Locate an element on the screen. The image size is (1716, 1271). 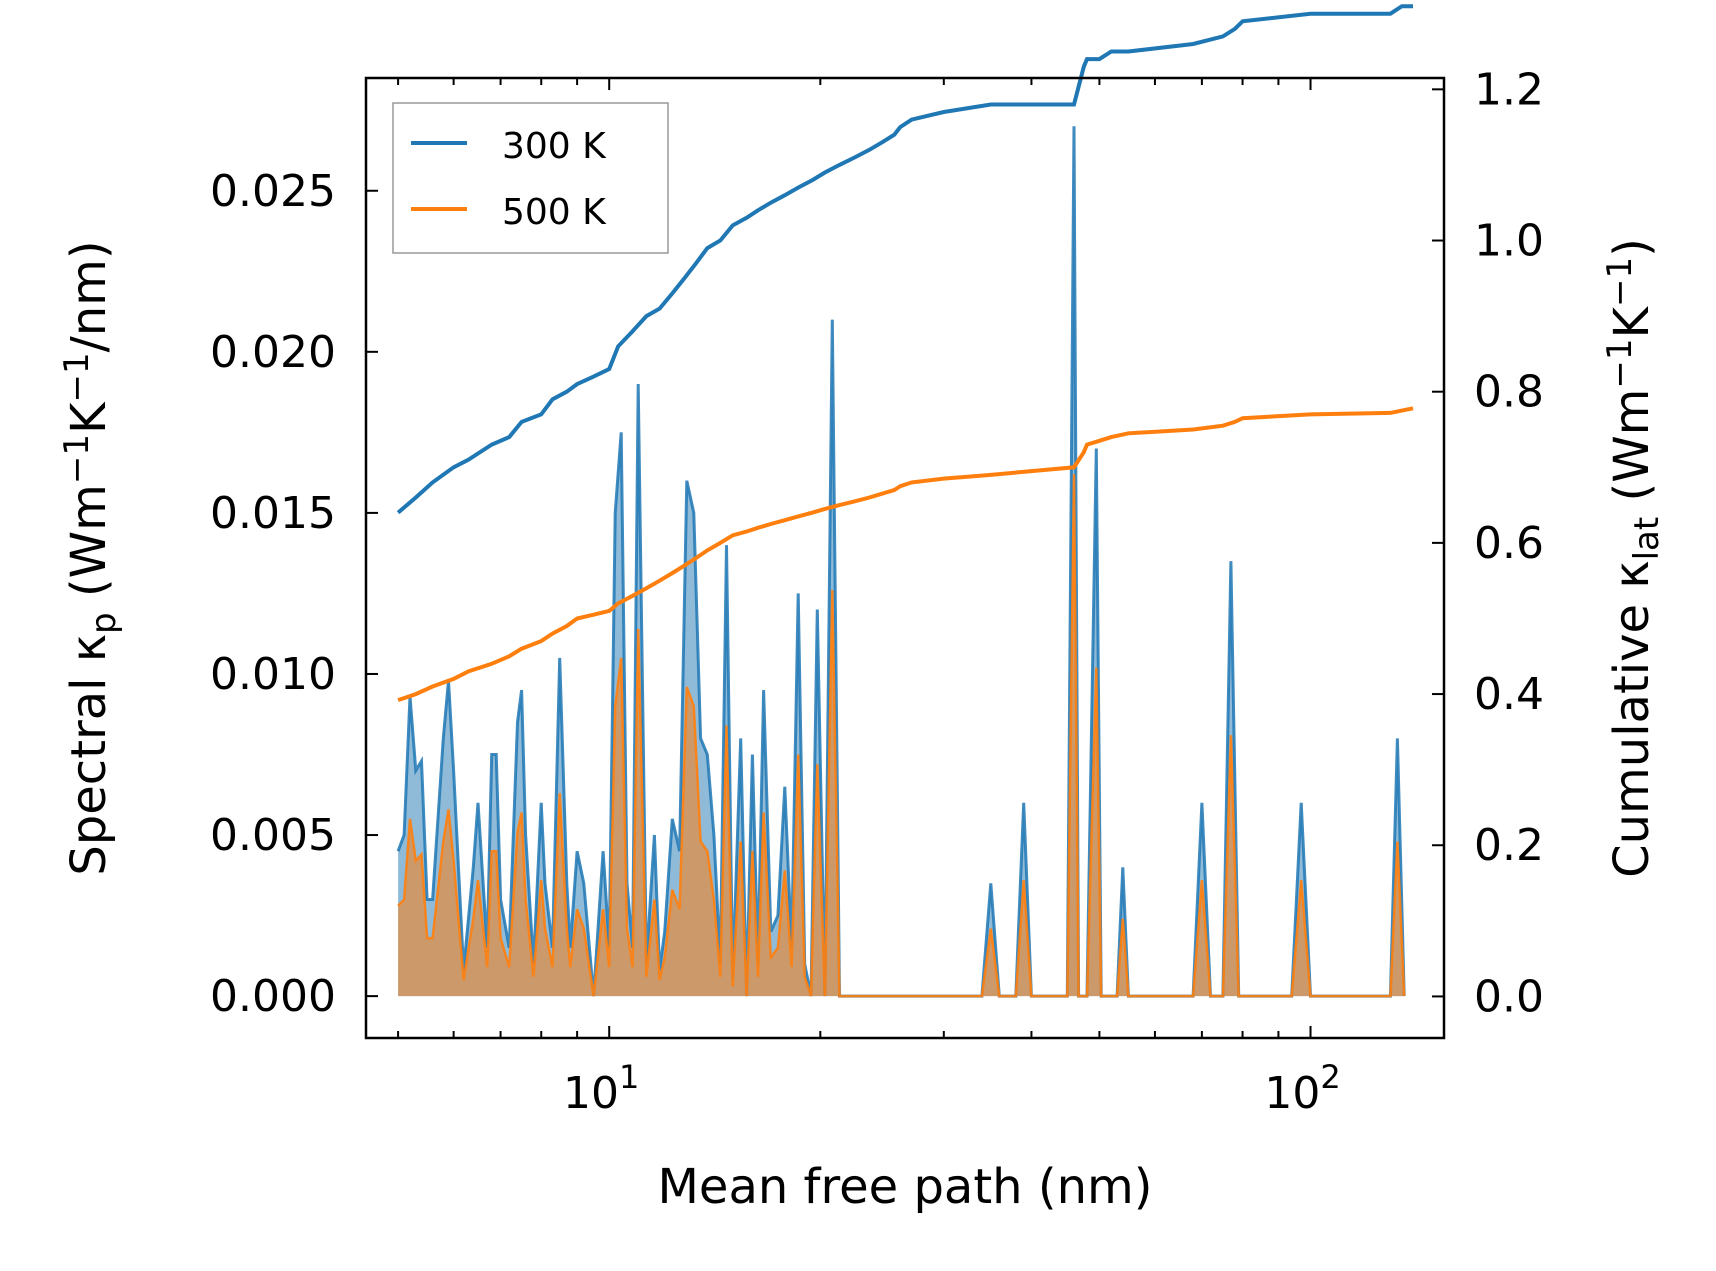
right-tick-label: 0.0 is located at coordinates (1509, 996).